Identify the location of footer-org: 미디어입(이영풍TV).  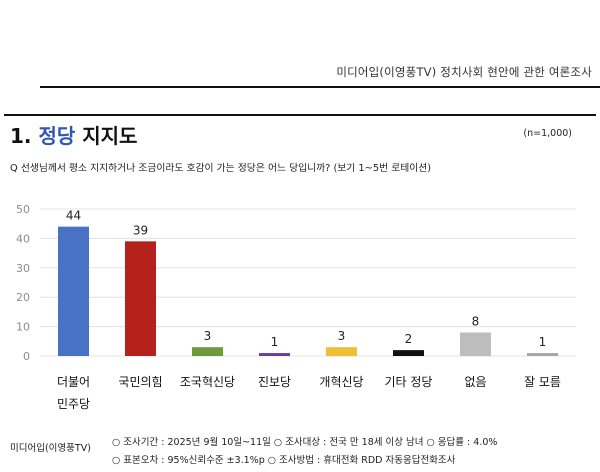
(50, 448).